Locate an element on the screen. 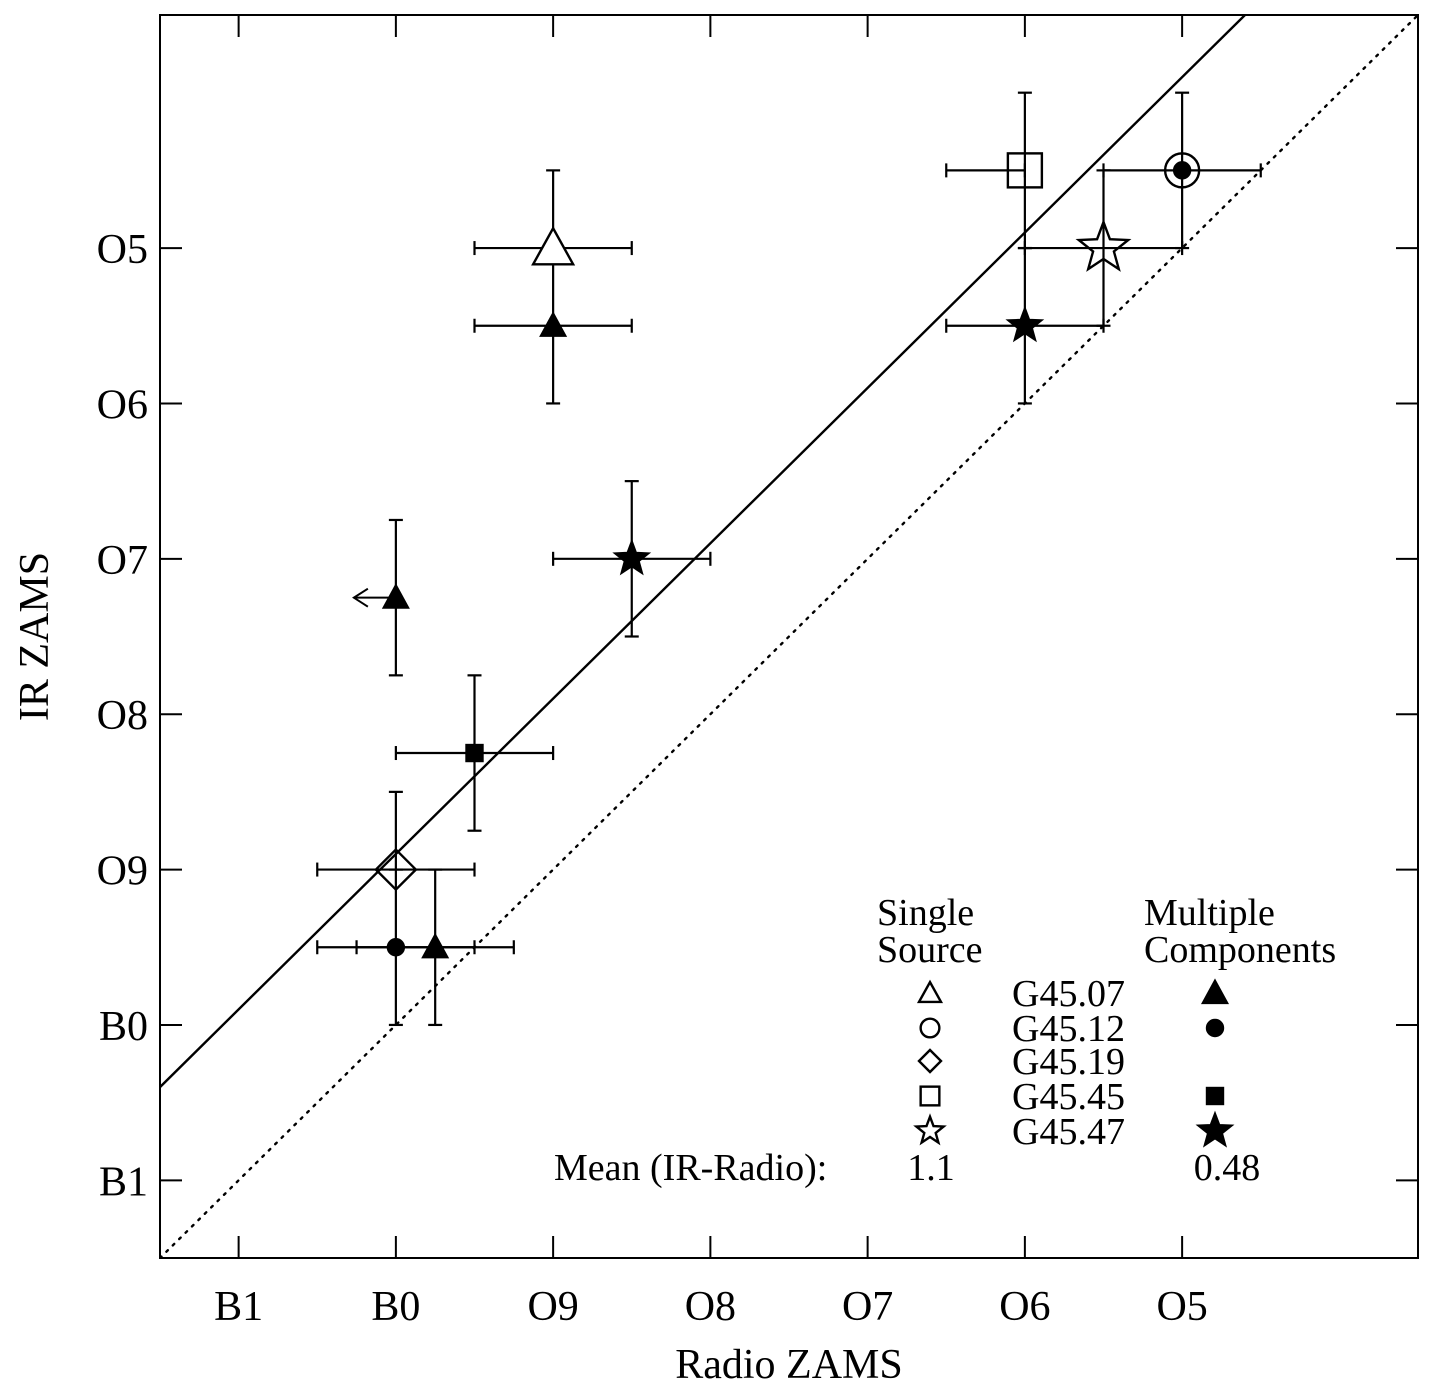 This screenshot has height=1386, width=1431. y-tick-label: O7 is located at coordinates (122, 561).